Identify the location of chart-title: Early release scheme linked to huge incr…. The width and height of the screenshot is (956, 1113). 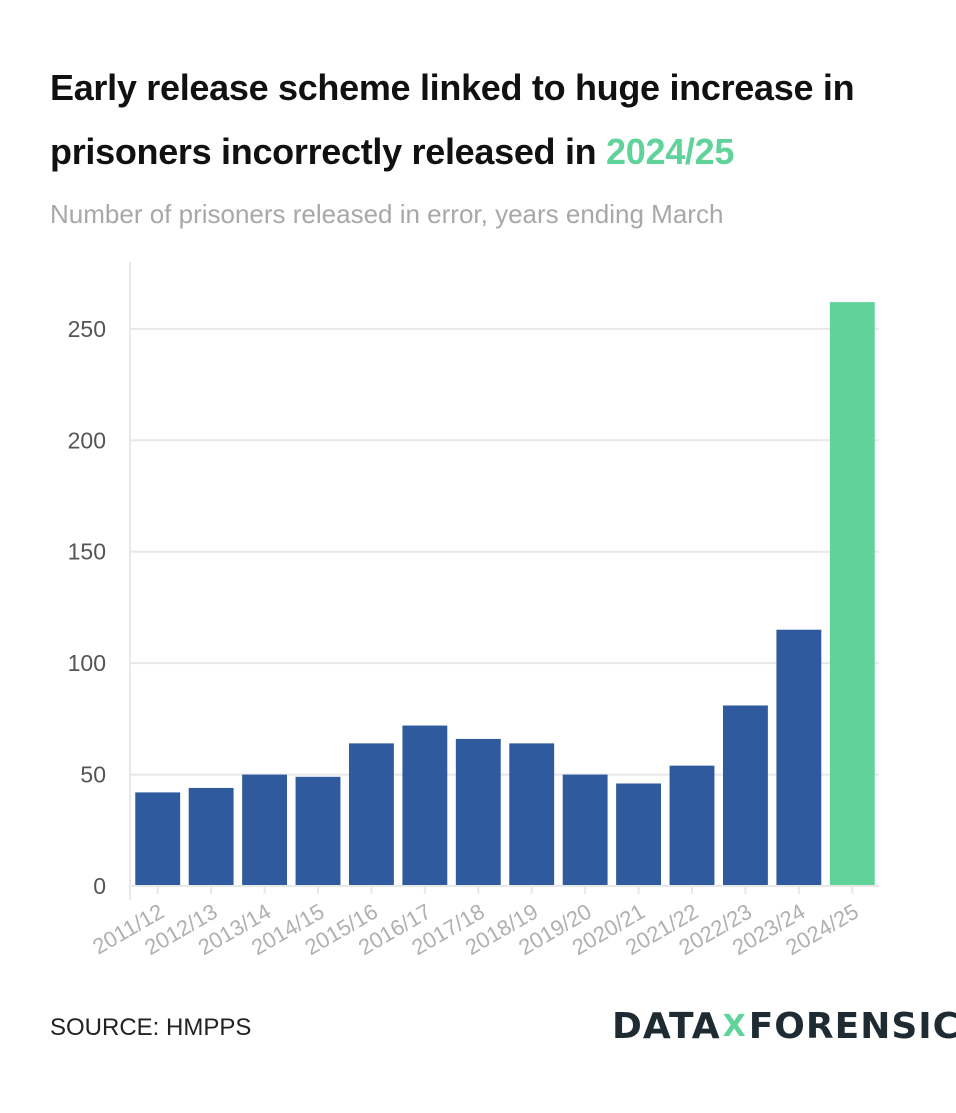
(490, 120).